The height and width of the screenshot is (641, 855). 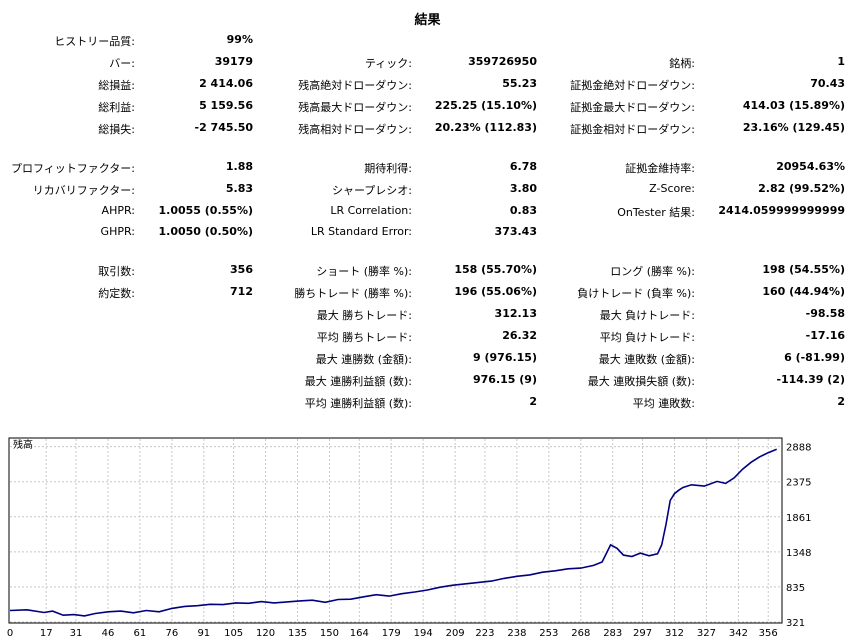 What do you see at coordinates (72, 168) in the screenshot?
I see `stat-label: プロフィットファクター:` at bounding box center [72, 168].